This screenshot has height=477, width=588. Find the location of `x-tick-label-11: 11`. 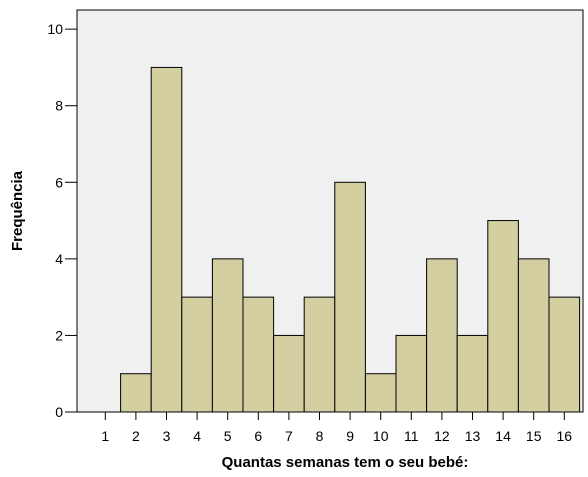

x-tick-label-11: 11 is located at coordinates (411, 436).